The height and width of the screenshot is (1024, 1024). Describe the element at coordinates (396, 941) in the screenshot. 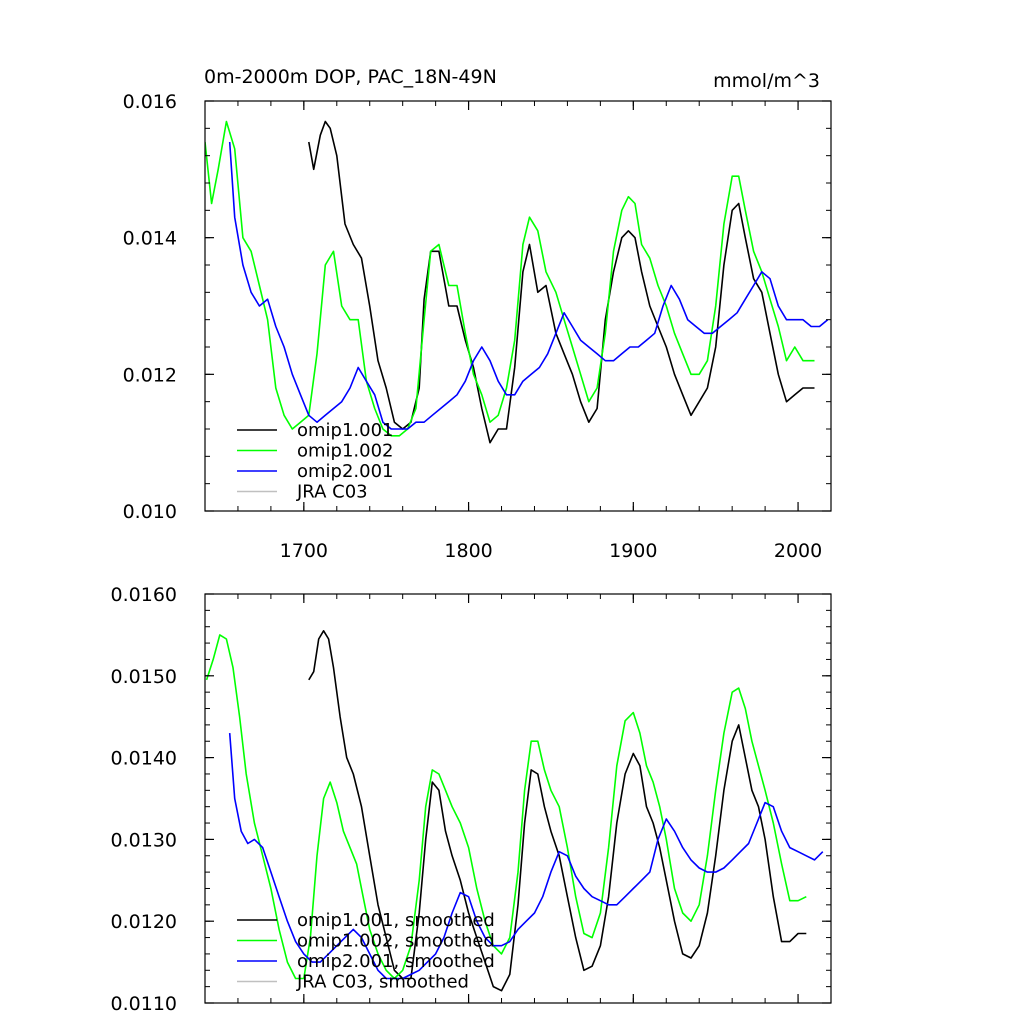

I see `panel1-legend-label-1: omip1.002, smoothed` at that location.